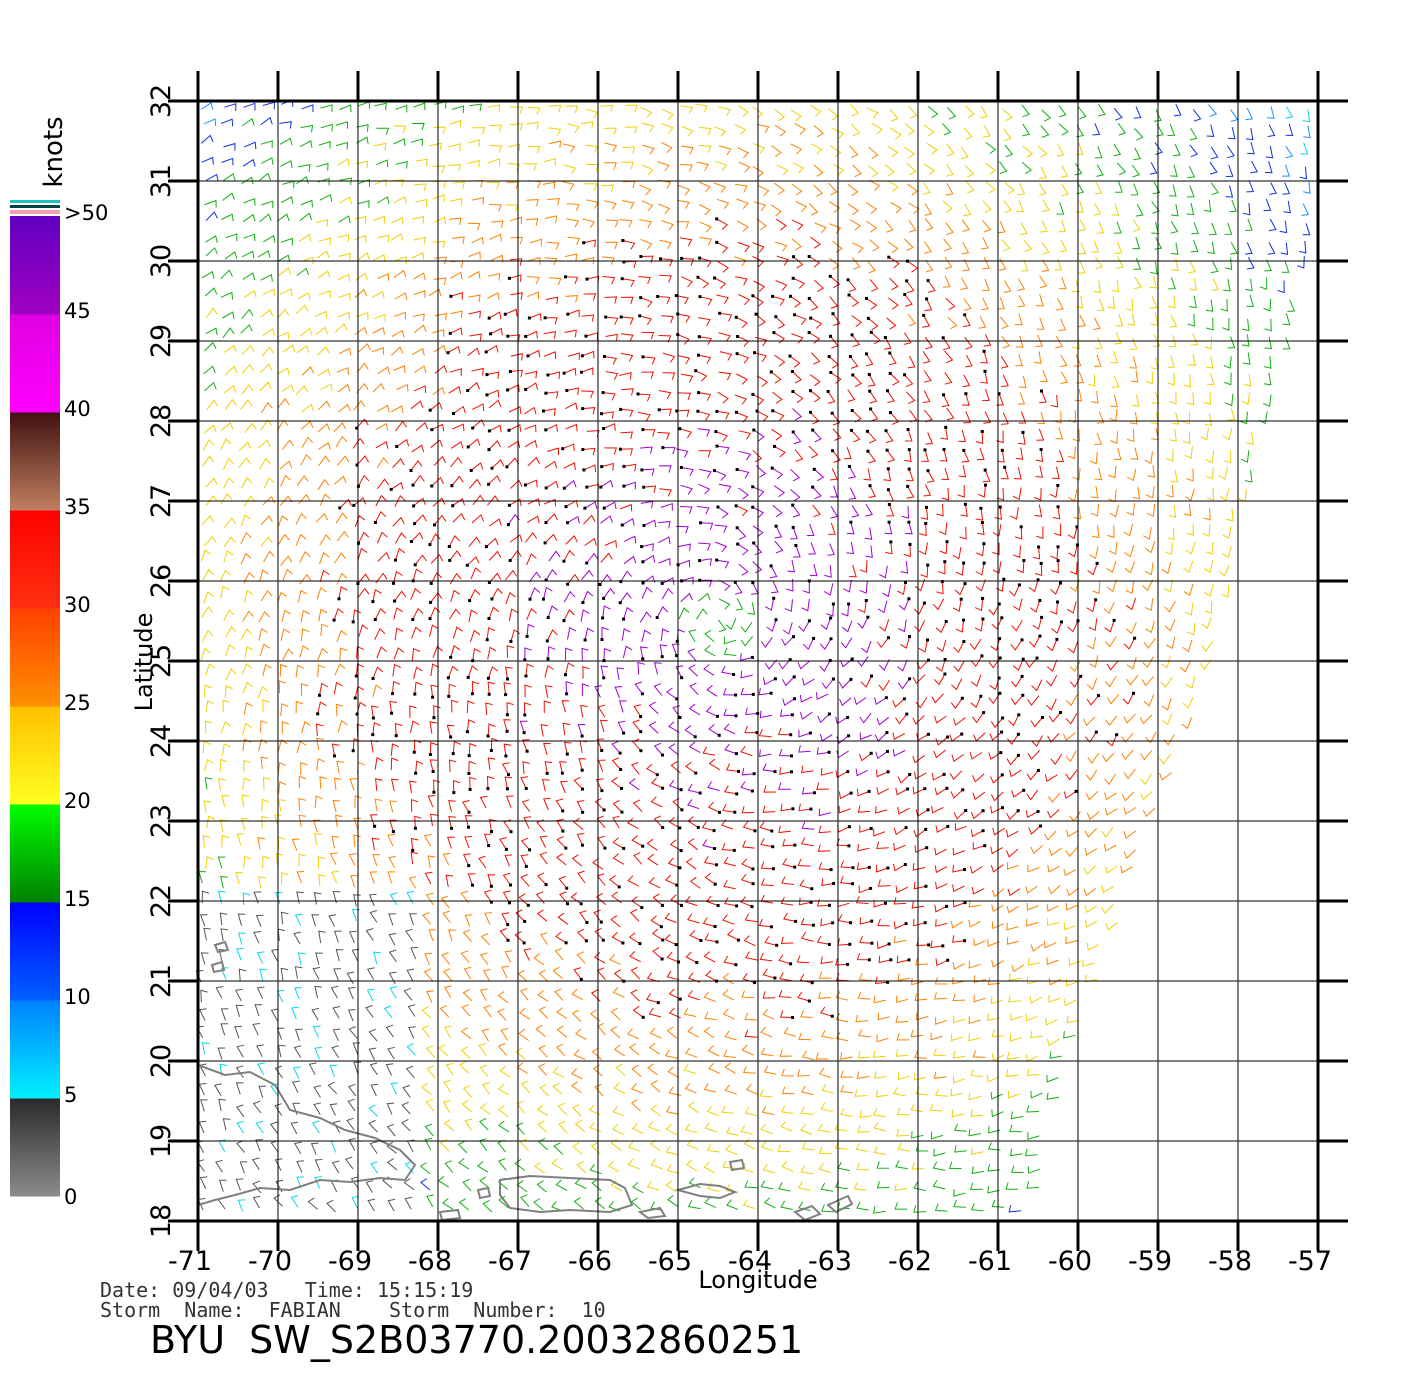  Describe the element at coordinates (990, 1261) in the screenshot. I see `lon-tick-label: -61` at that location.